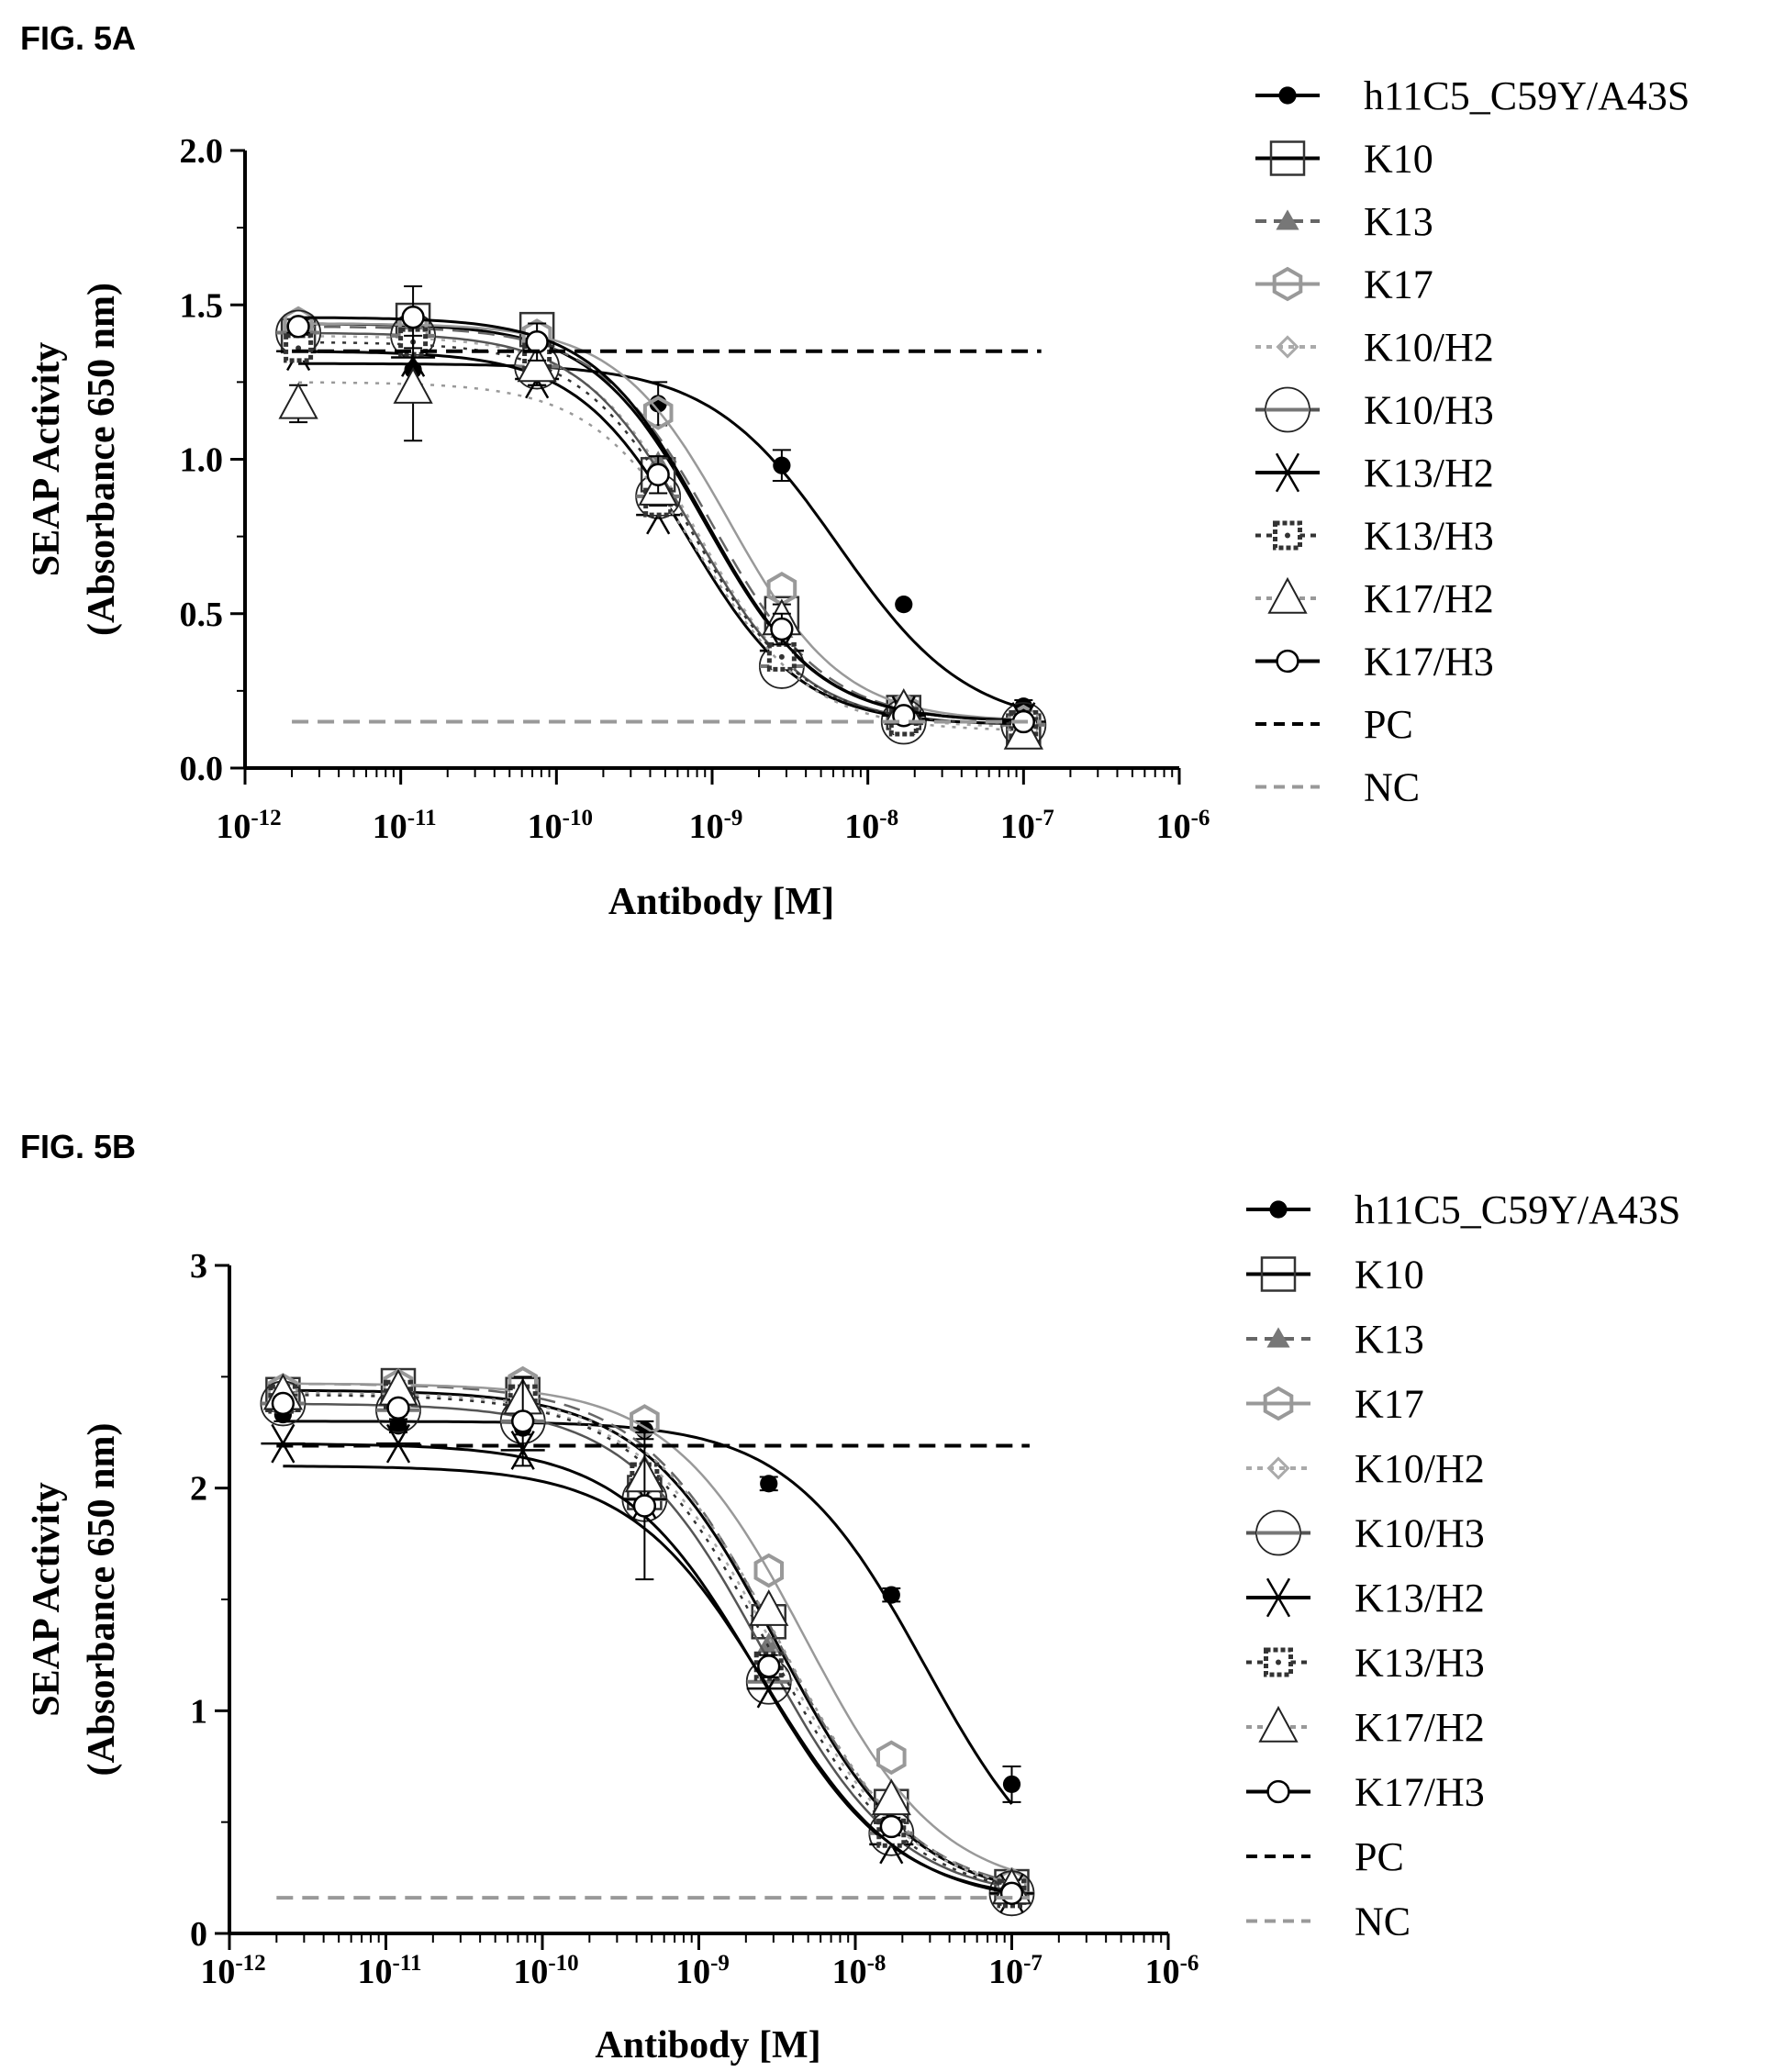 This screenshot has height=2072, width=1773. I want to click on legend-label: K13/H2, so click(1429, 474).